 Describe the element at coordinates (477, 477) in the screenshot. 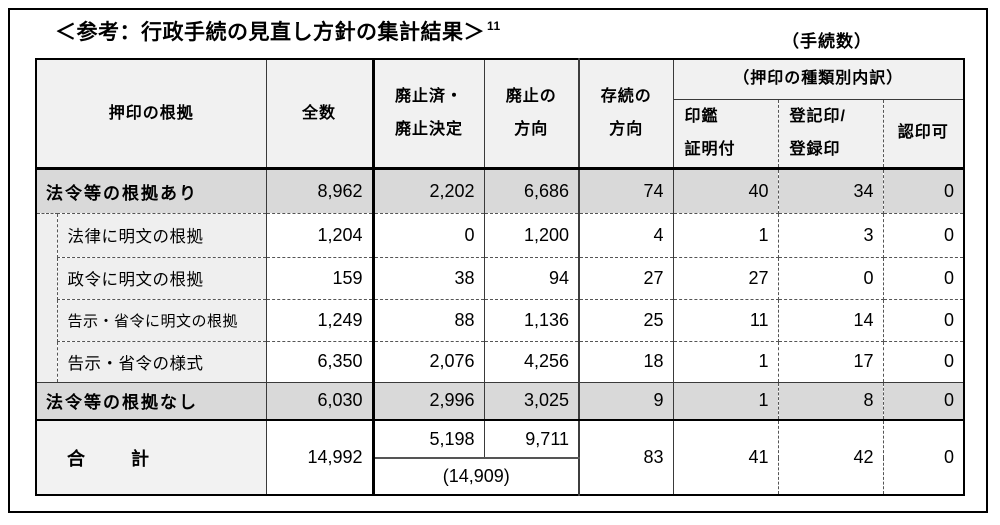

I see `cell-abolish-subtotal: (14,909)` at that location.